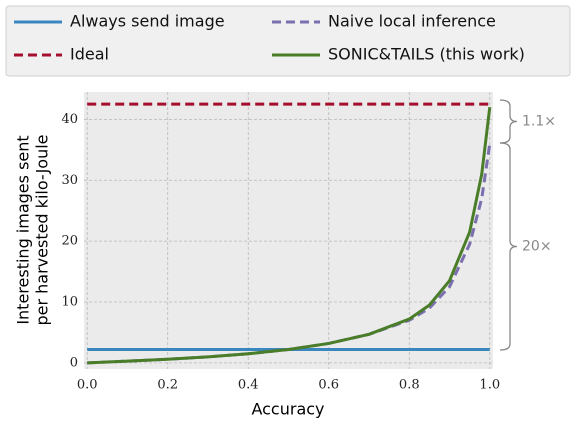 This screenshot has height=427, width=576. Describe the element at coordinates (409, 385) in the screenshot. I see `x-tick-label: 0.8` at that location.